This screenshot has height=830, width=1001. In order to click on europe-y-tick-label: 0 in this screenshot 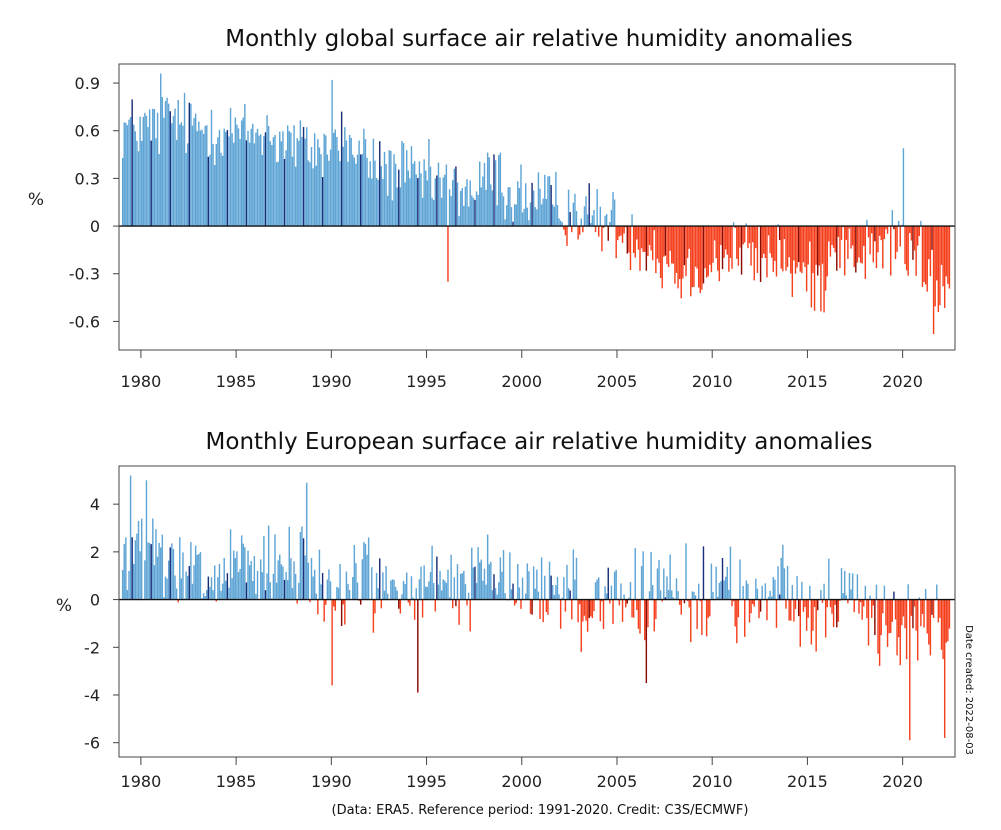, I will do `click(95, 600)`.